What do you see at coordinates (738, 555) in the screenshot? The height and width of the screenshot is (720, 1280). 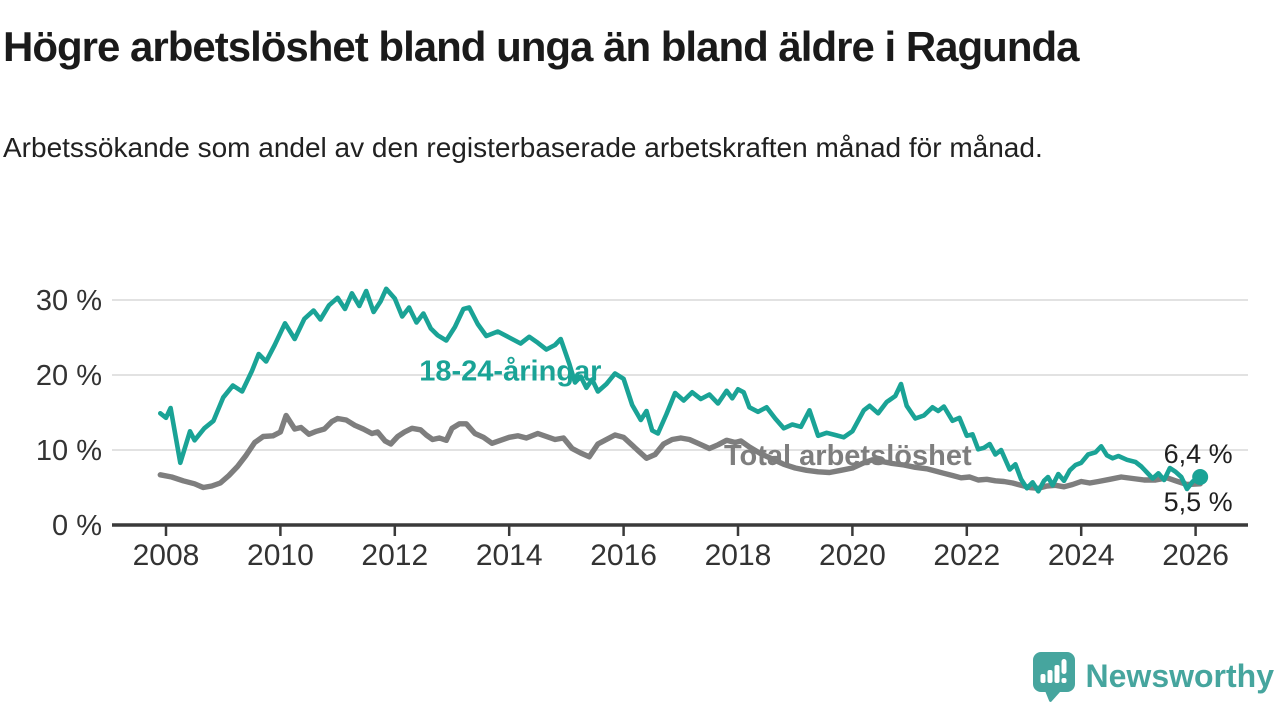 I see `x-axis-tick-label: 2018` at bounding box center [738, 555].